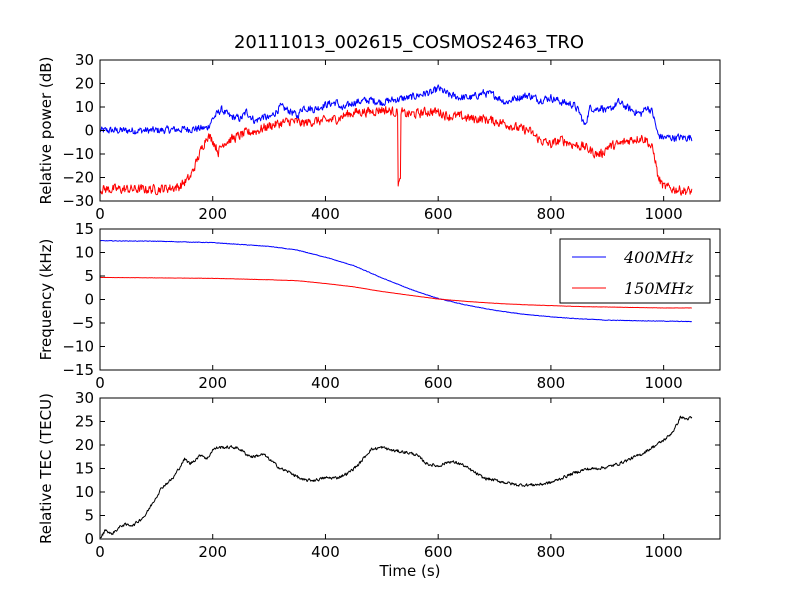 The height and width of the screenshot is (600, 800). Describe the element at coordinates (46, 300) in the screenshot. I see `y-axis-label: Frequency (kHz)` at that location.